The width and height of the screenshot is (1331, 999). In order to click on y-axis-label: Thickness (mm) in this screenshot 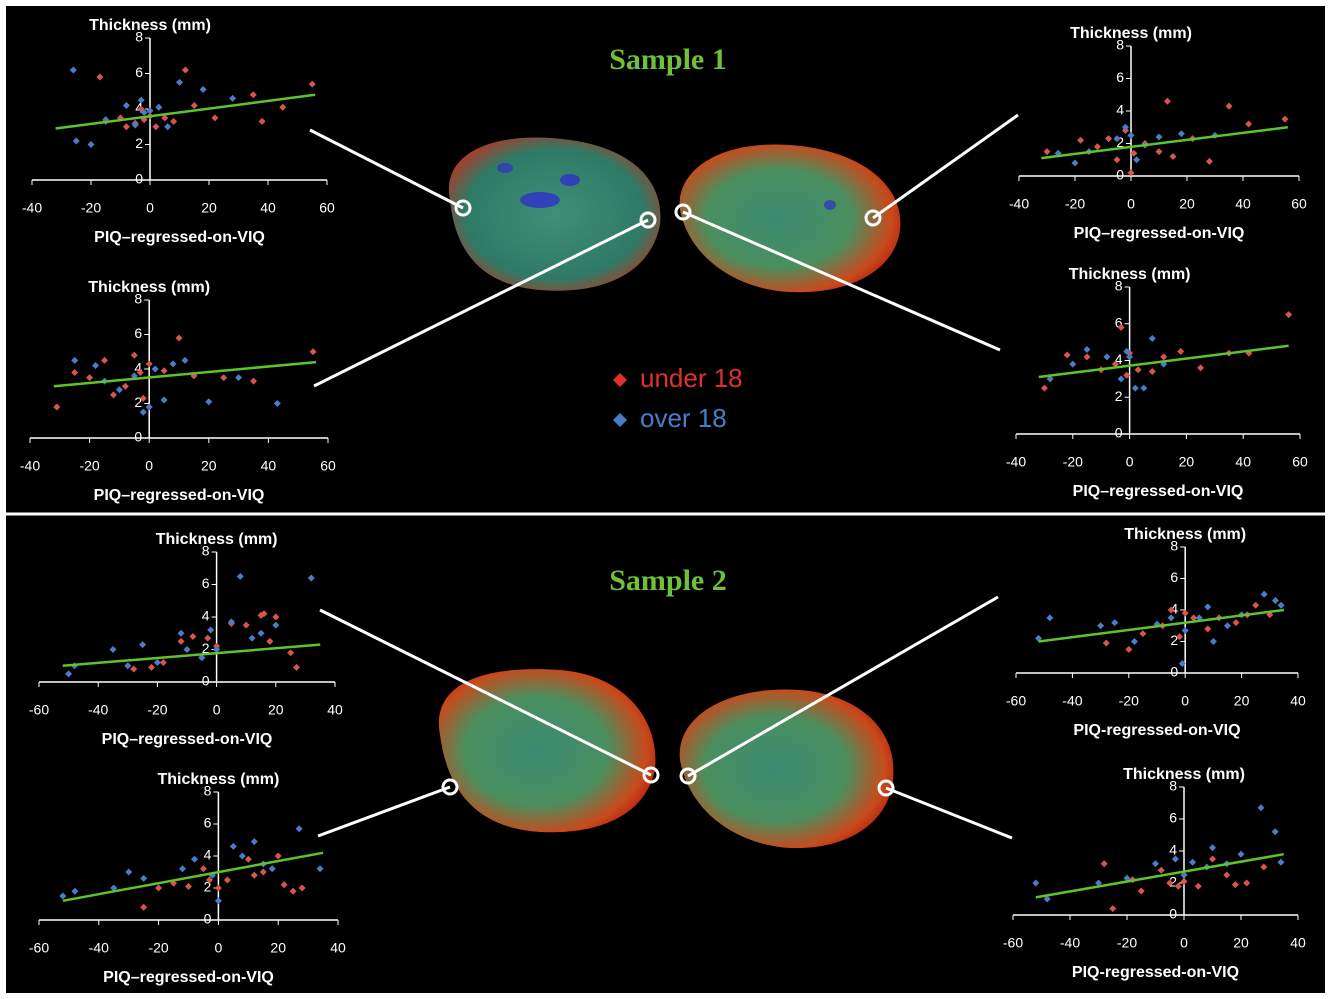, I will do `click(149, 287)`.